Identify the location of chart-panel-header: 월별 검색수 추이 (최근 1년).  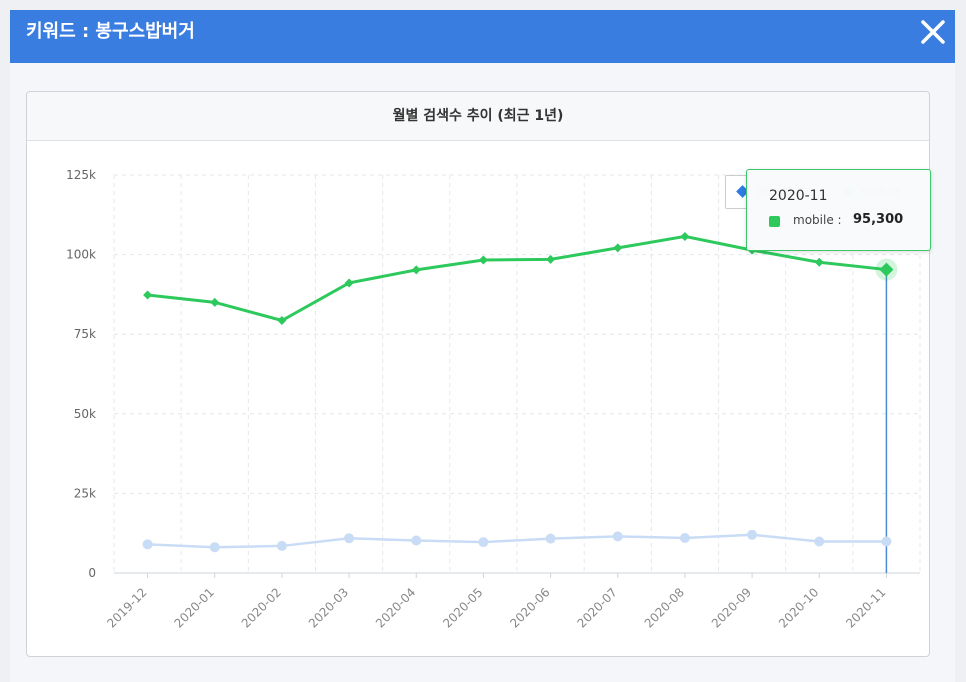
(478, 116).